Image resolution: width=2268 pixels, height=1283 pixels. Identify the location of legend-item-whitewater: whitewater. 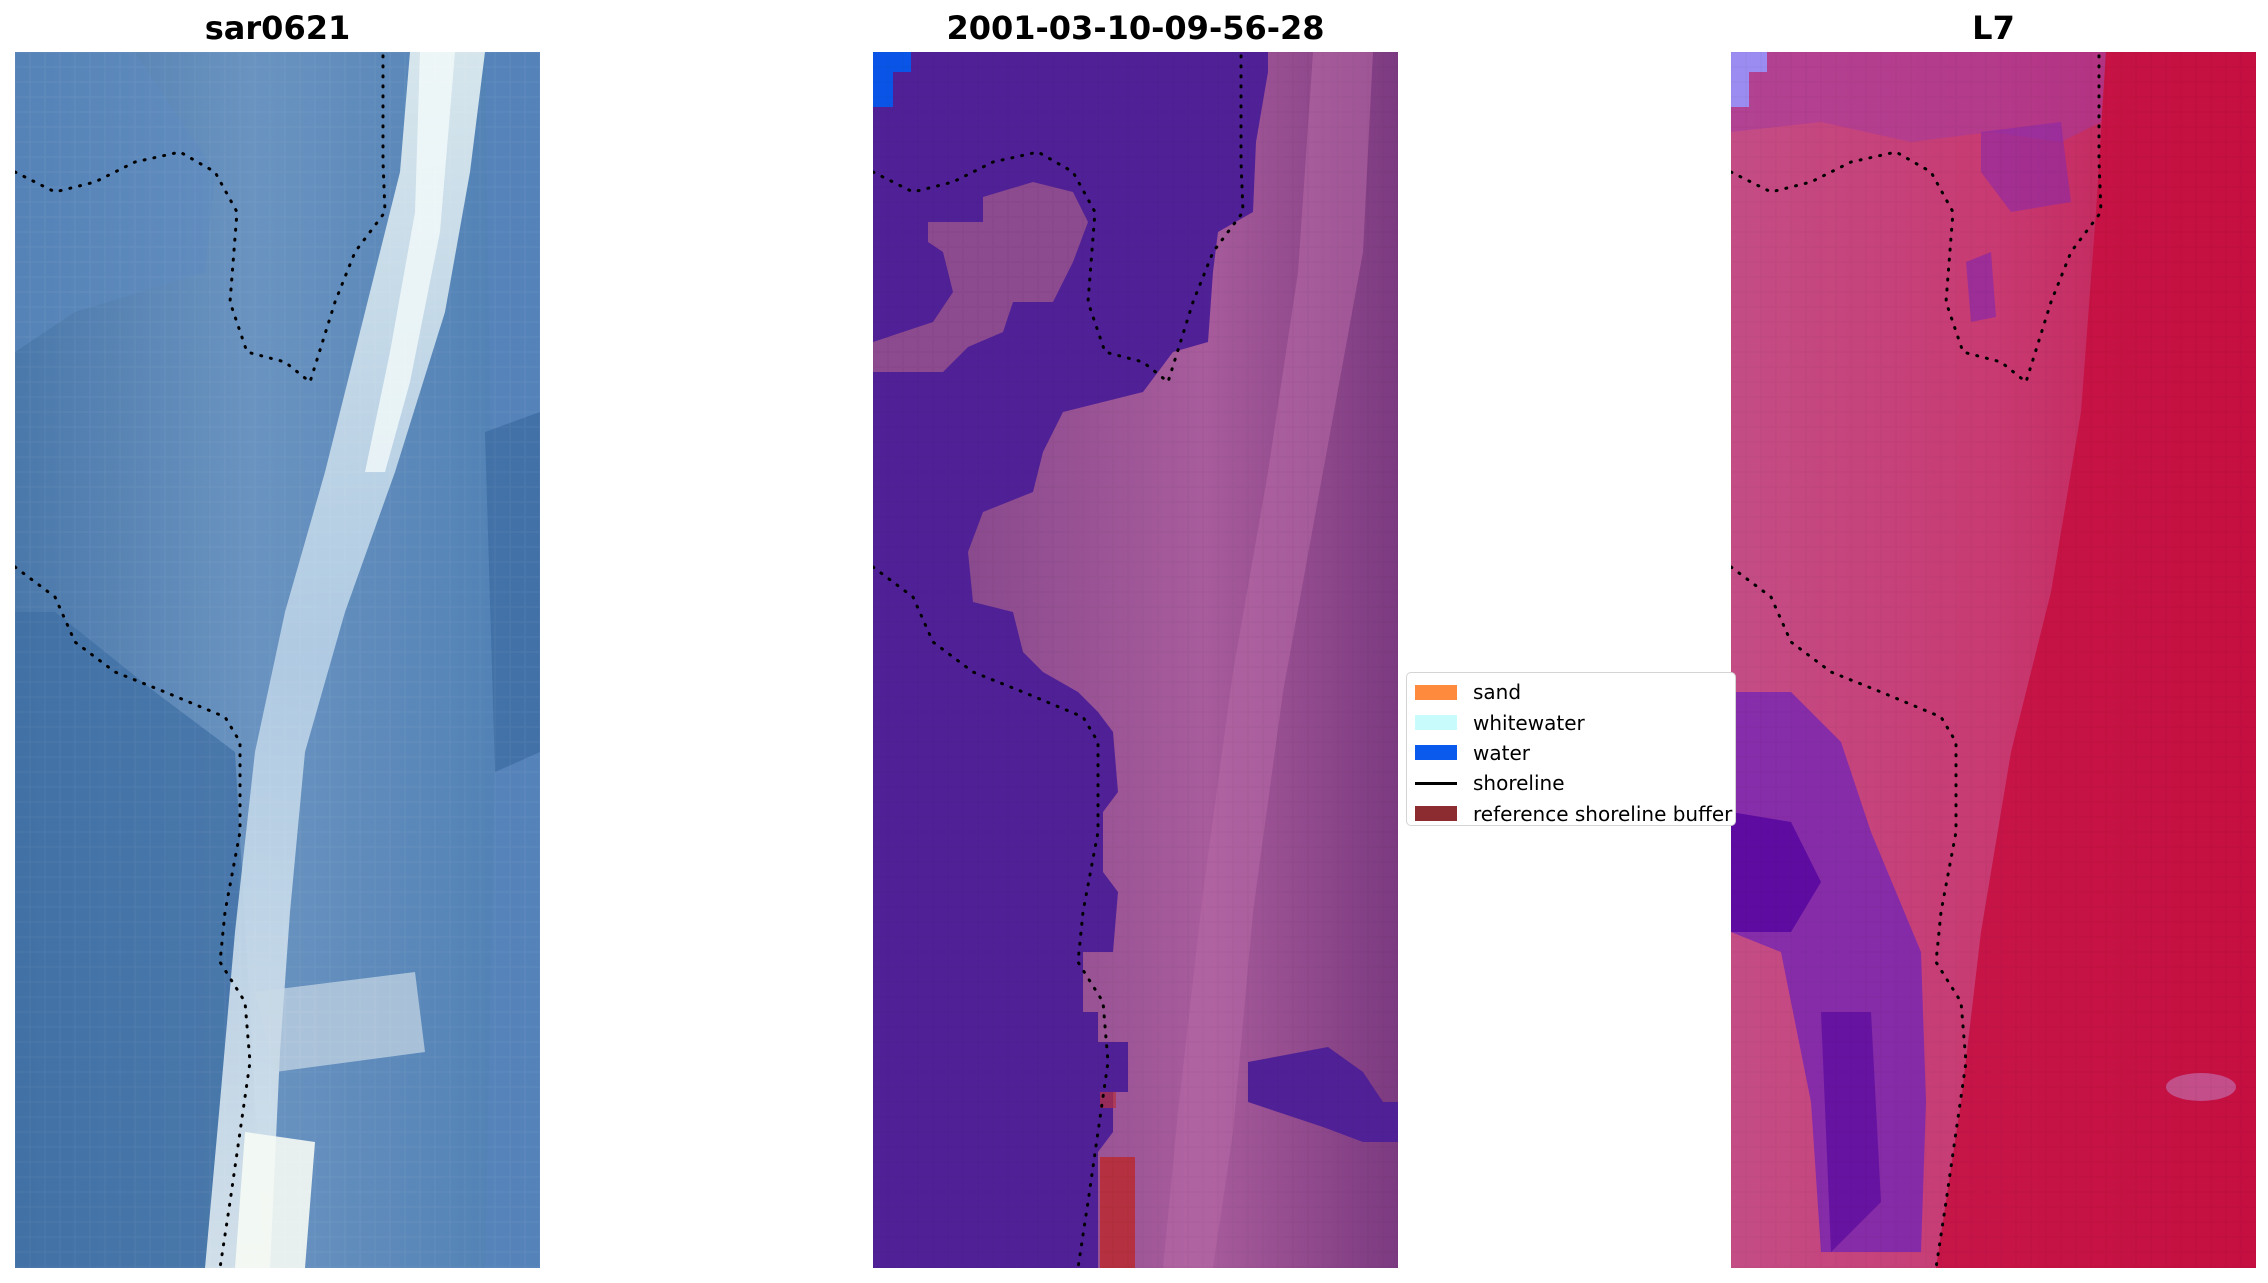
(1575, 722).